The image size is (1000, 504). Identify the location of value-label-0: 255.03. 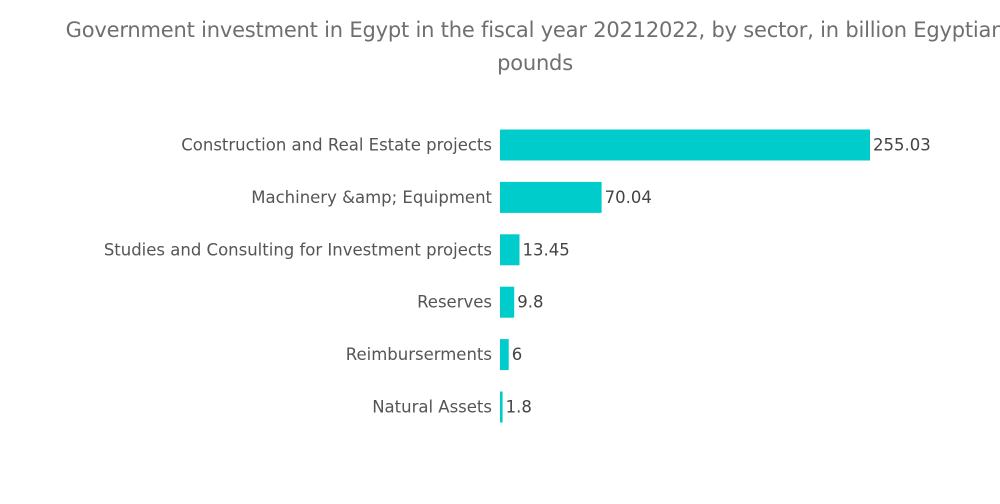
(902, 145).